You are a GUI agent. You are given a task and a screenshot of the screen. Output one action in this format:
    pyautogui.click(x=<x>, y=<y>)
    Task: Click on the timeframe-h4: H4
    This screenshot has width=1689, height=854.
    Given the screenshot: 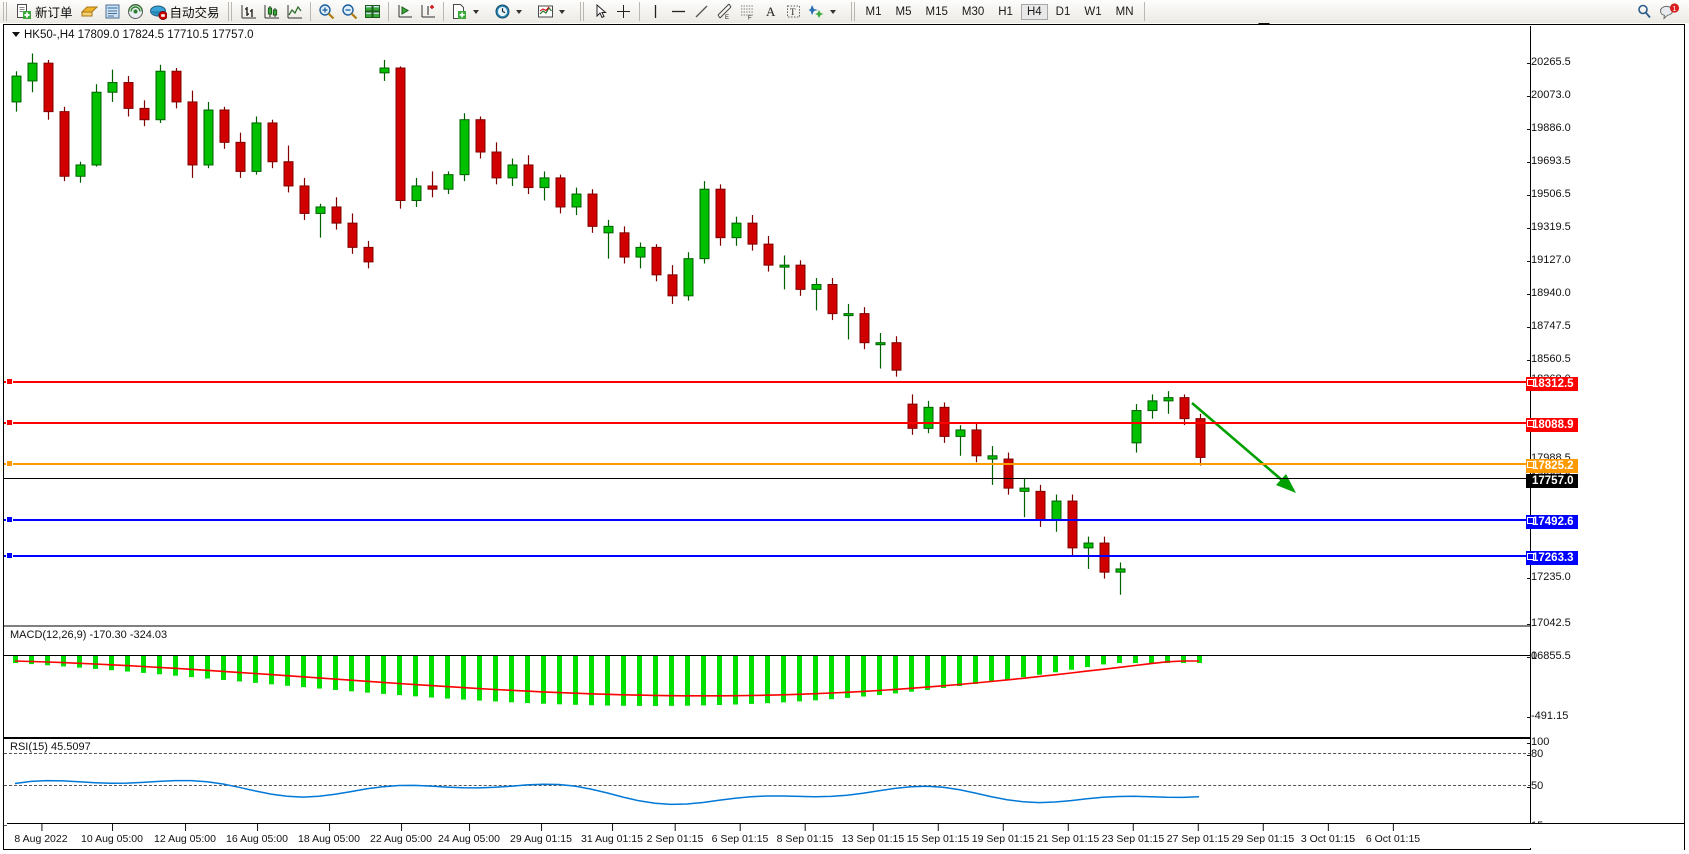 What is the action you would take?
    pyautogui.click(x=1034, y=11)
    